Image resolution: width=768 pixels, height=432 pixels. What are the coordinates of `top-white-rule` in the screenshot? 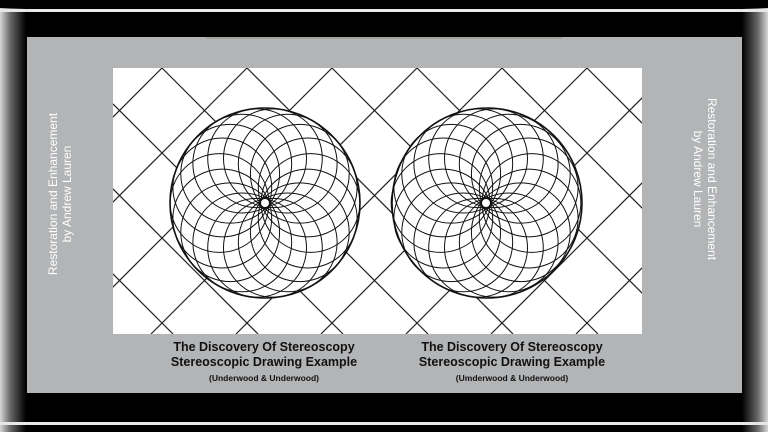 It's located at (384, 10).